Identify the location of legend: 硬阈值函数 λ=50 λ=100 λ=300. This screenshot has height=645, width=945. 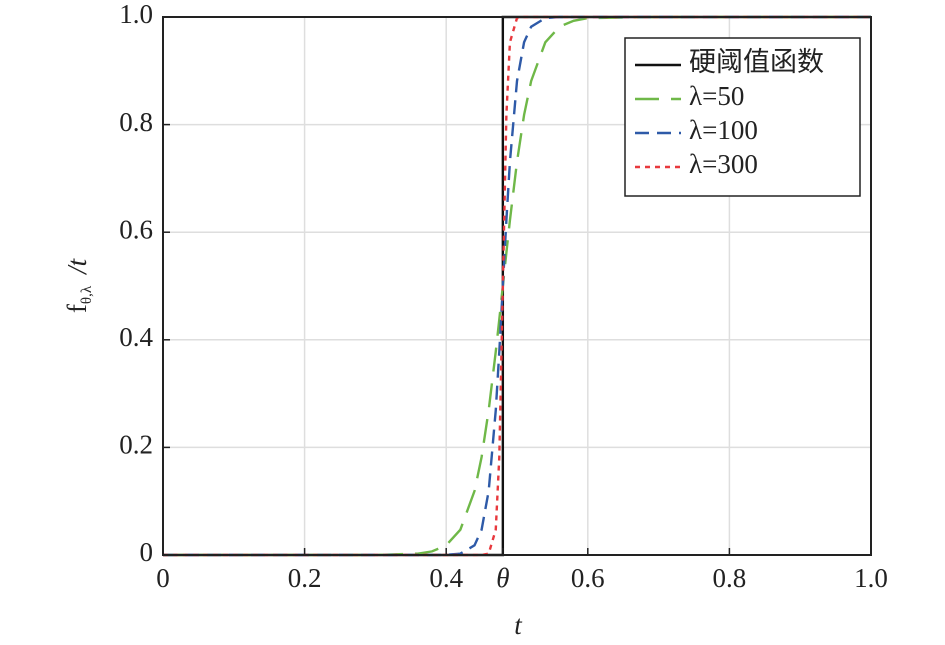
(742, 117).